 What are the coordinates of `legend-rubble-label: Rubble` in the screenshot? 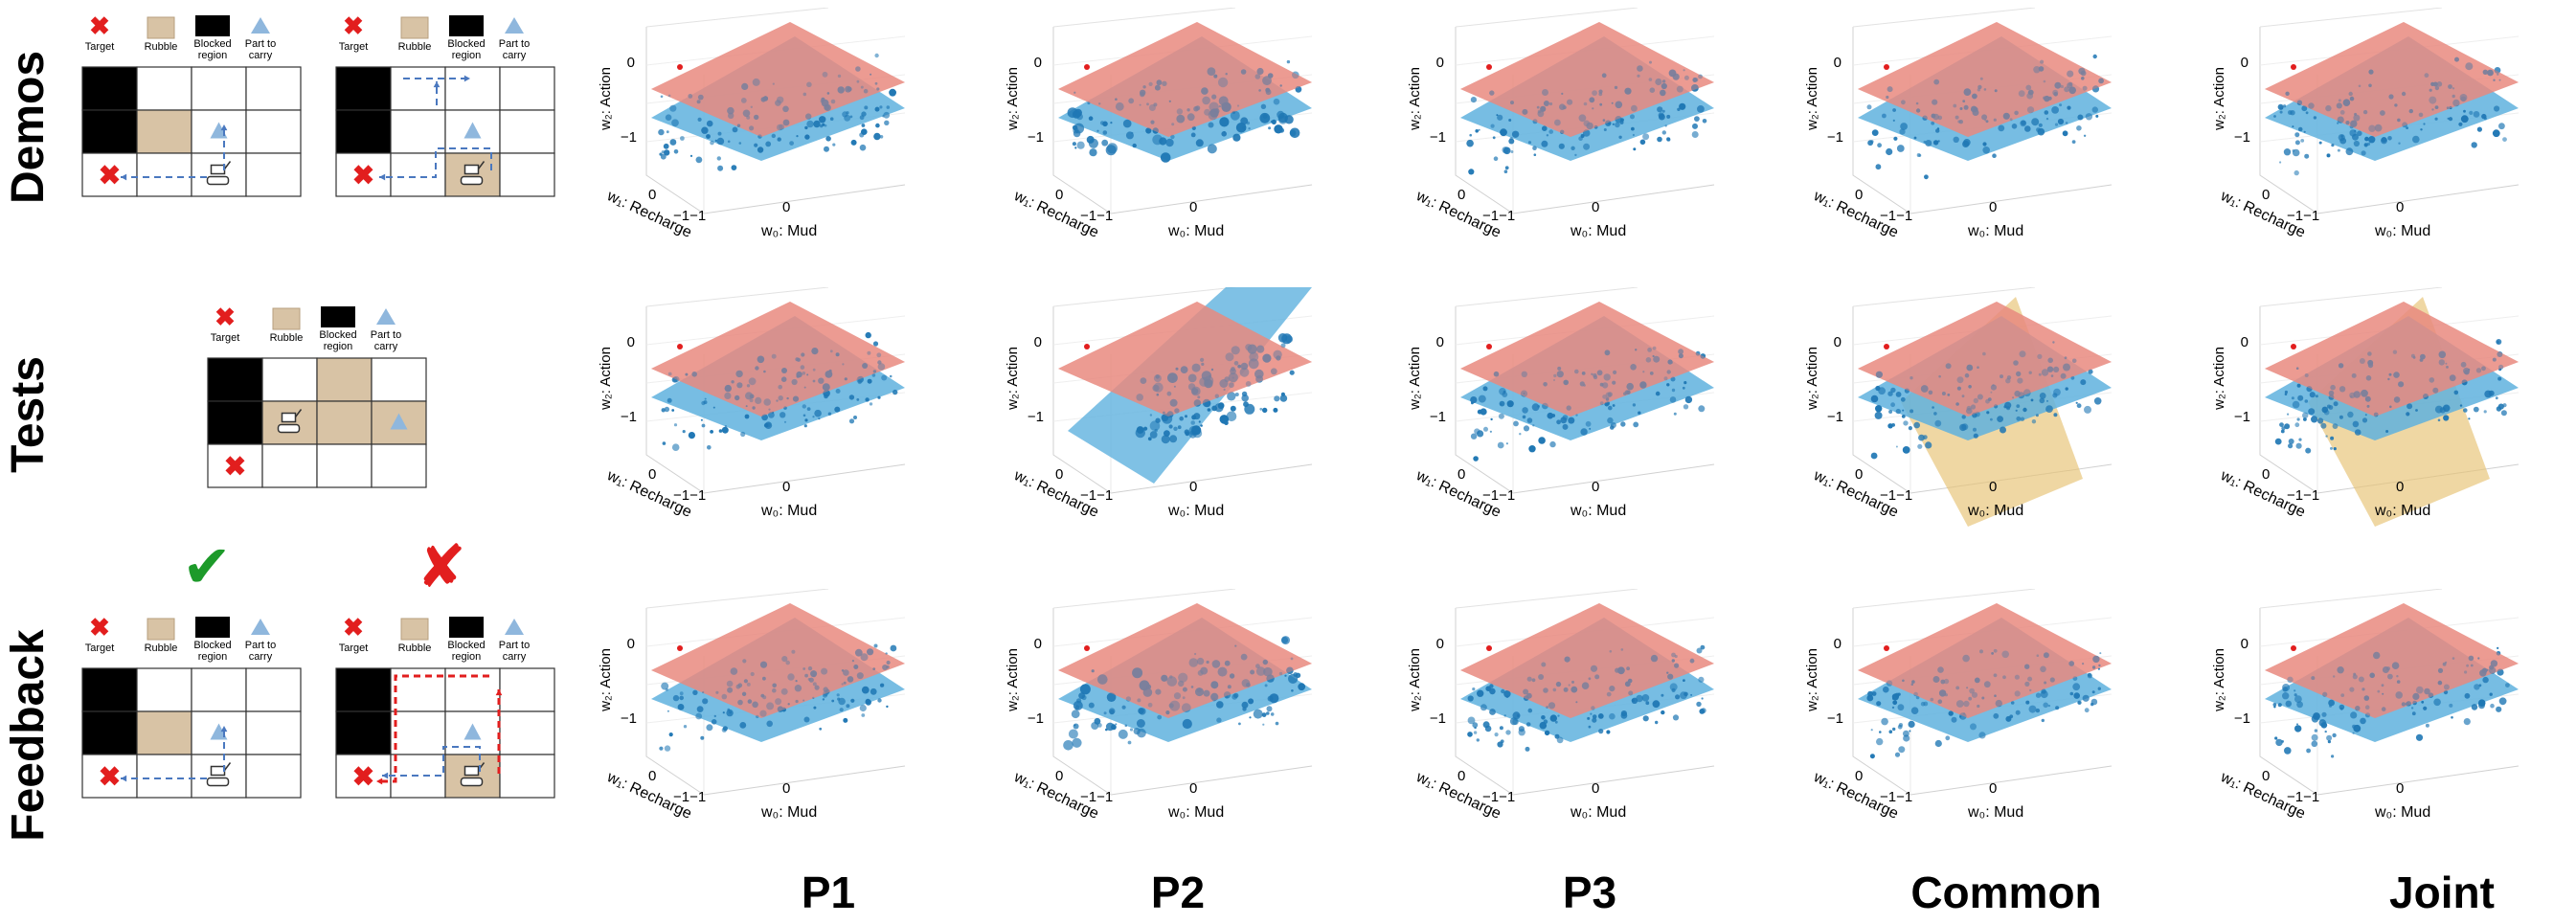 It's located at (415, 648).